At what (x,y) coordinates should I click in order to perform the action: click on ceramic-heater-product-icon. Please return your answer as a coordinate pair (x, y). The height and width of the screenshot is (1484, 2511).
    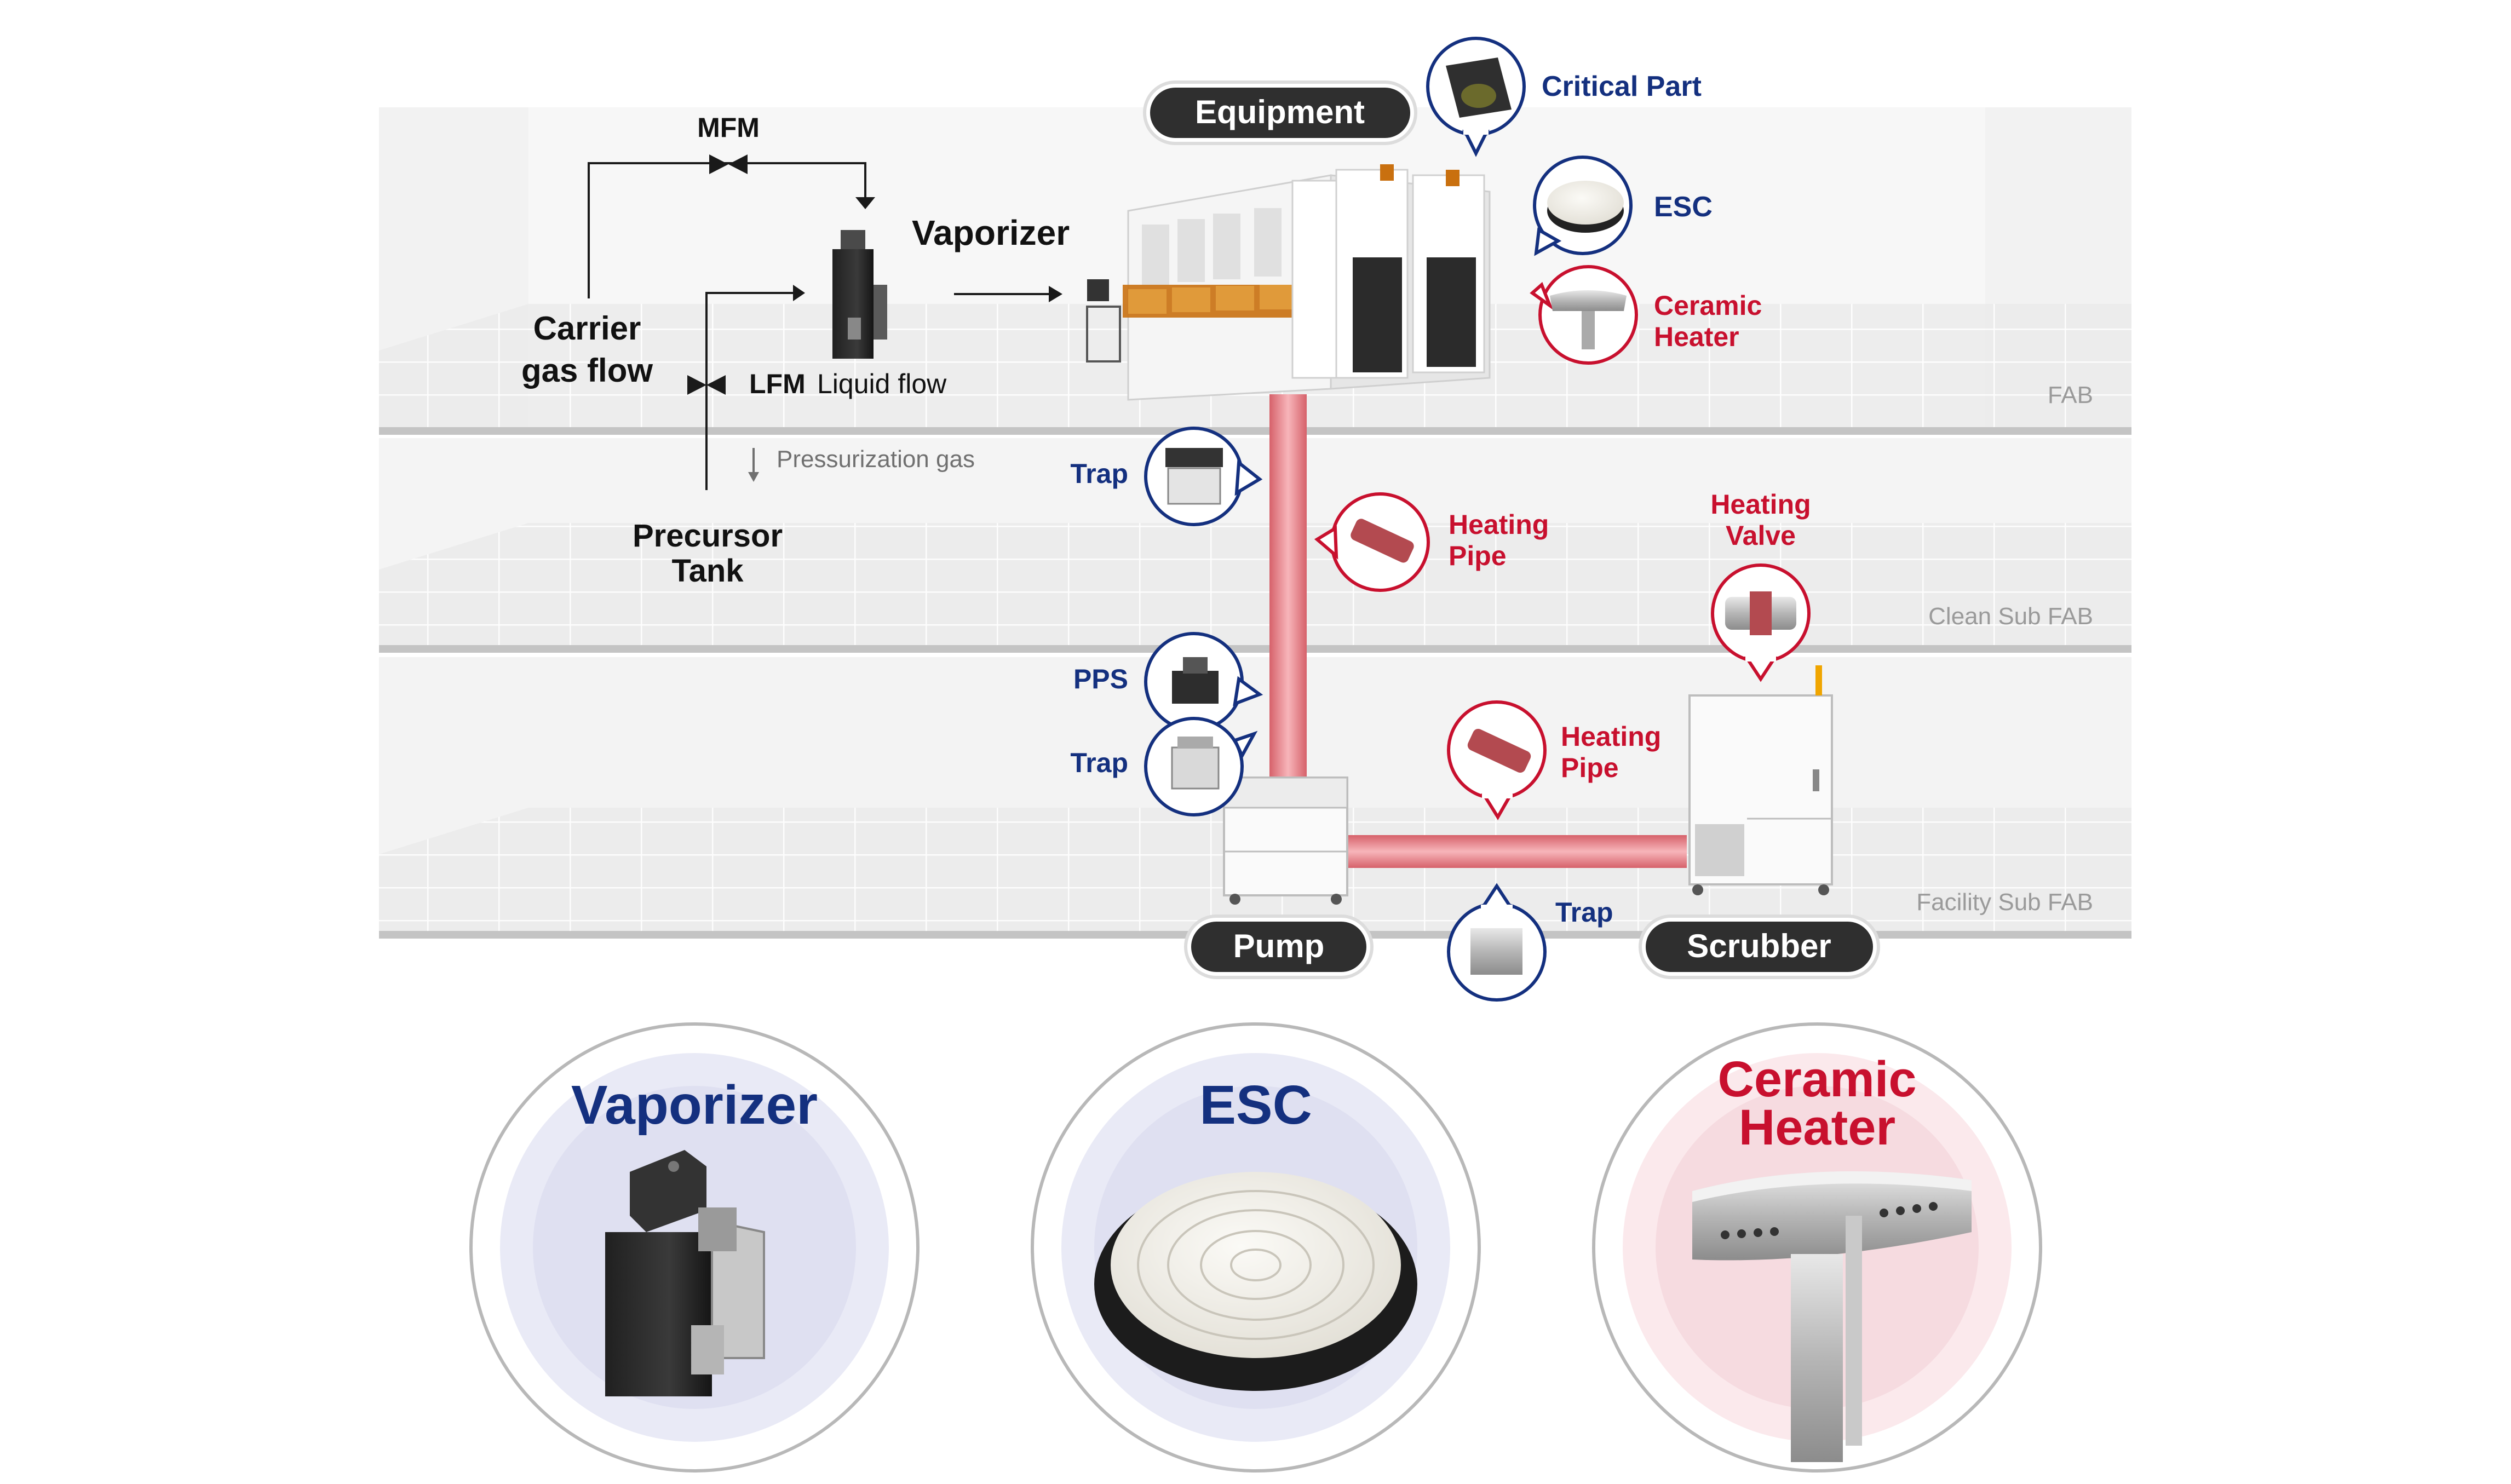
    Looking at the image, I should click on (1832, 1316).